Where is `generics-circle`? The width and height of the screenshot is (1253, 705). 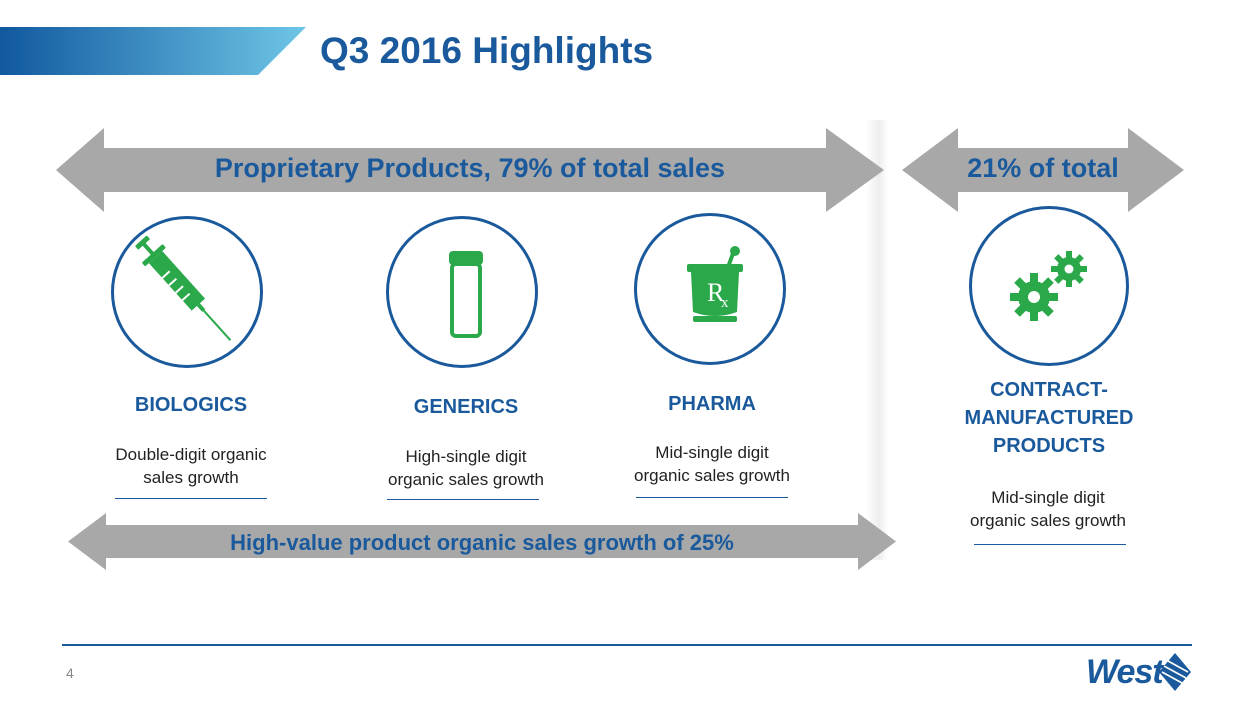
generics-circle is located at coordinates (462, 292).